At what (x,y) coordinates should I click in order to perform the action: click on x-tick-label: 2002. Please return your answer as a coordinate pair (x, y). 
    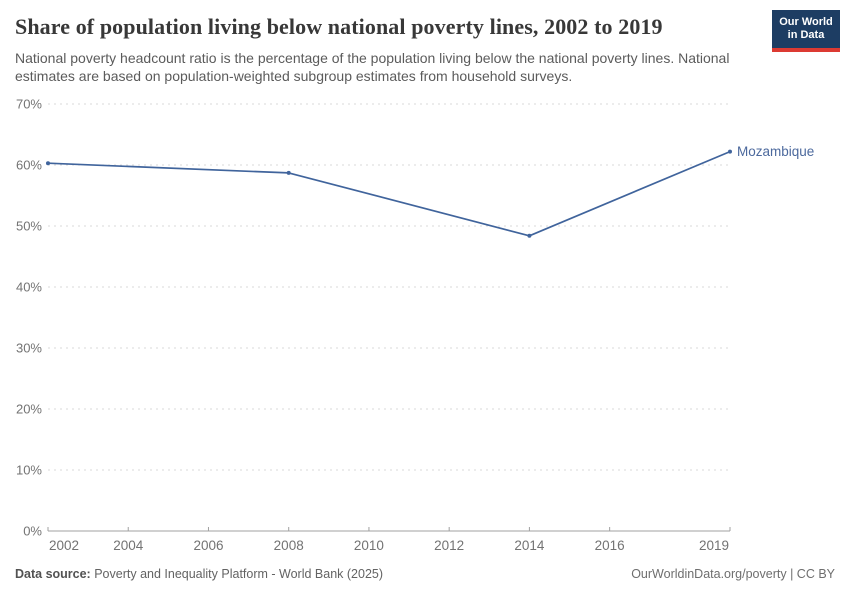
    Looking at the image, I should click on (64, 545).